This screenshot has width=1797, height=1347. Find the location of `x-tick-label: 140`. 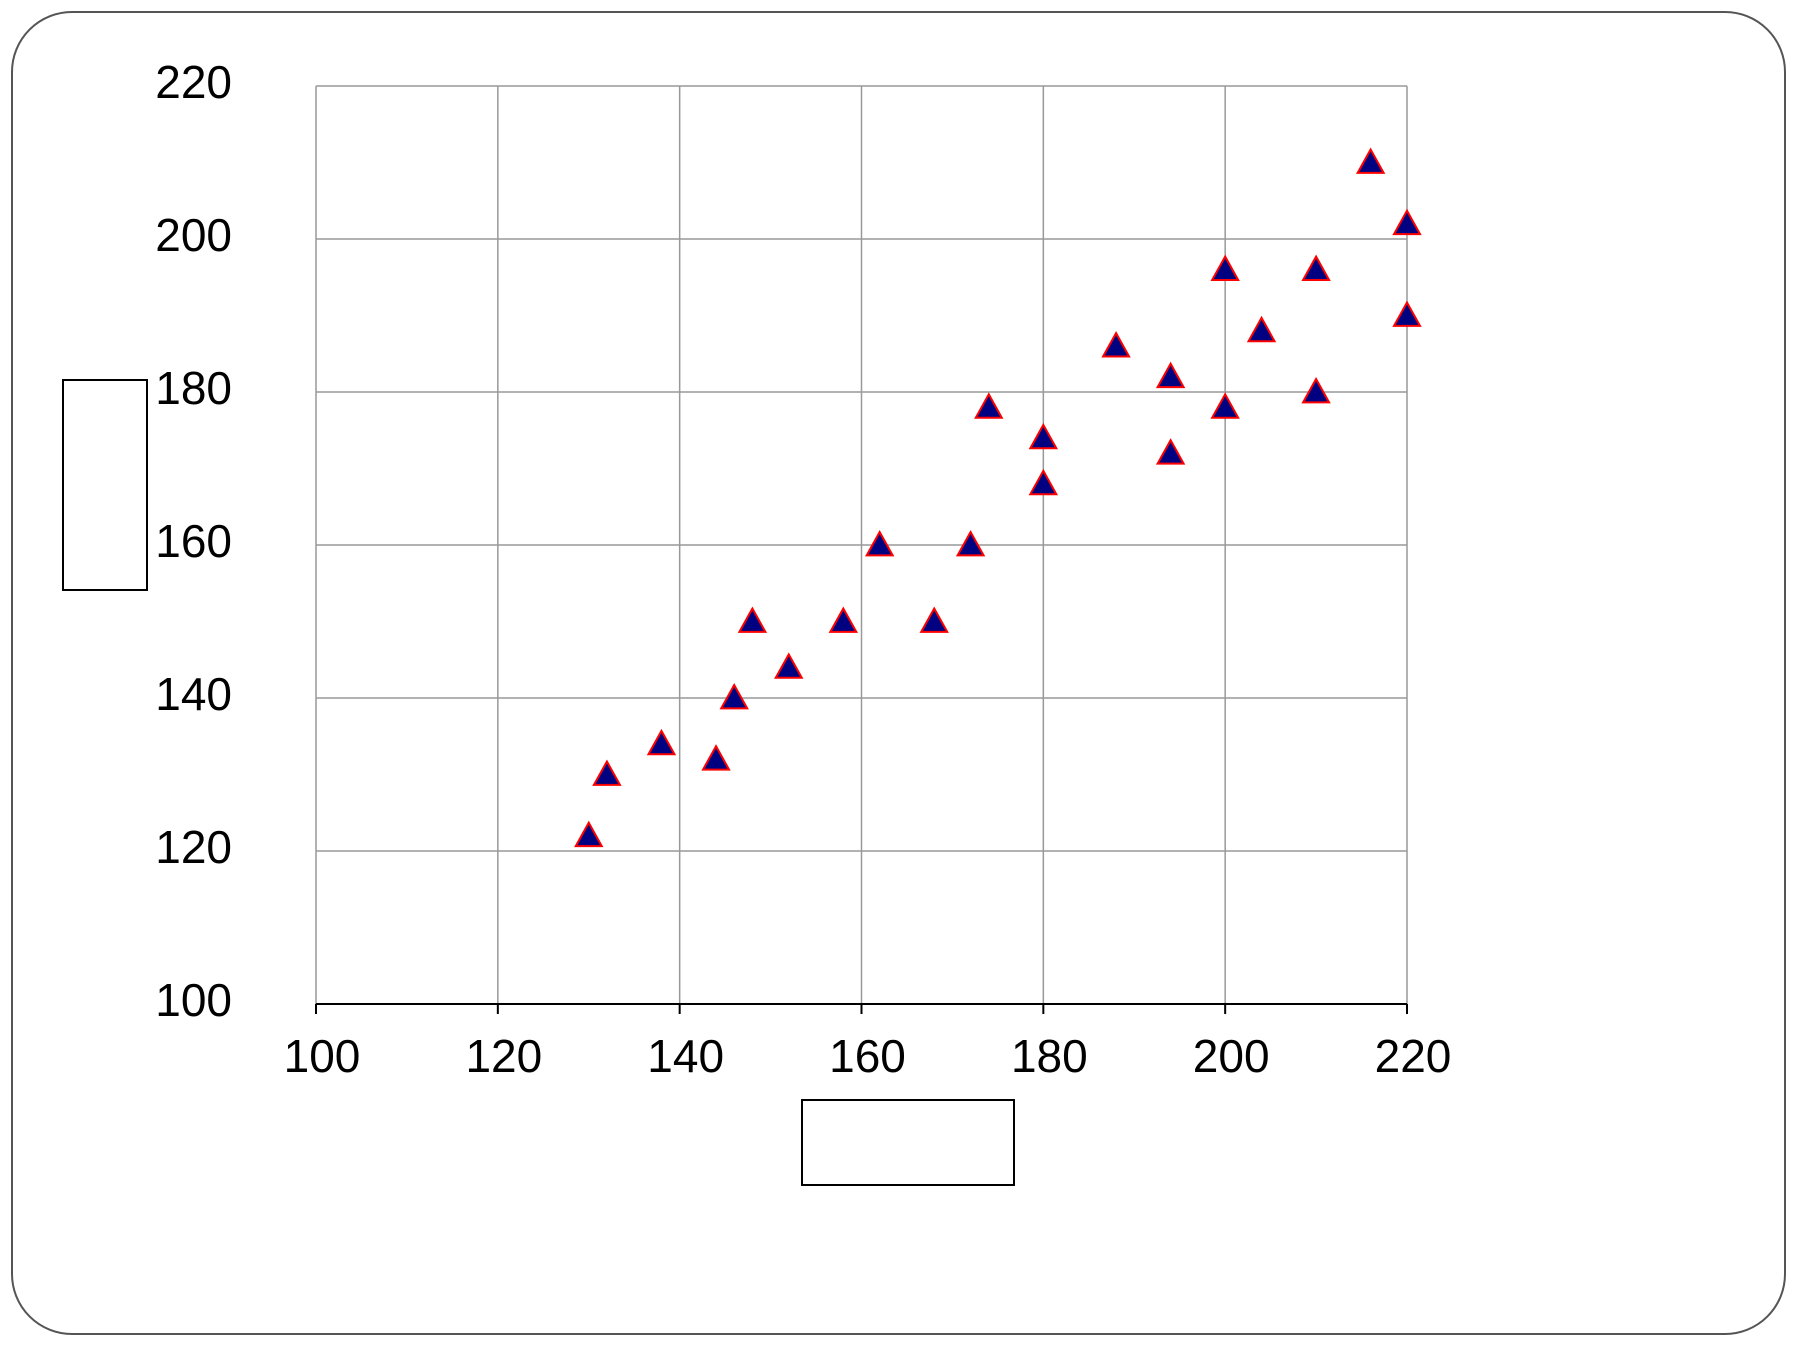

x-tick-label: 140 is located at coordinates (685, 1056).